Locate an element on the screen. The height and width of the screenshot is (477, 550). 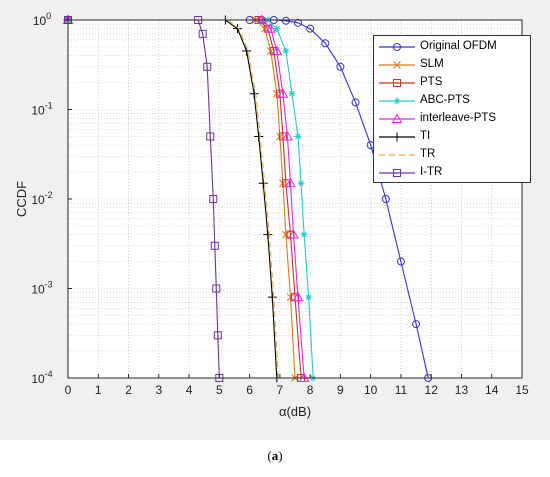
x-tick-label: 3 is located at coordinates (158, 390).